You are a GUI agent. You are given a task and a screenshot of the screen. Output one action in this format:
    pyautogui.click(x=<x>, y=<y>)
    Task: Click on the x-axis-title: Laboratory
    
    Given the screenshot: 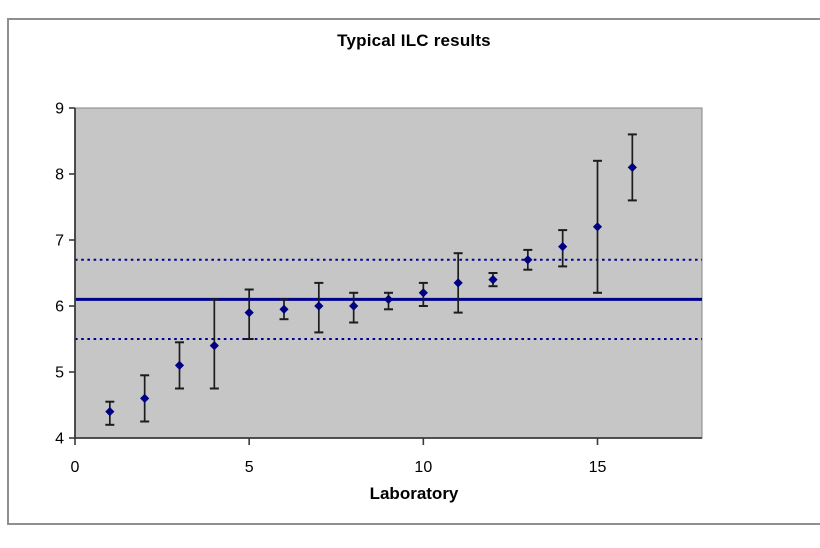 What is the action you would take?
    pyautogui.click(x=414, y=493)
    